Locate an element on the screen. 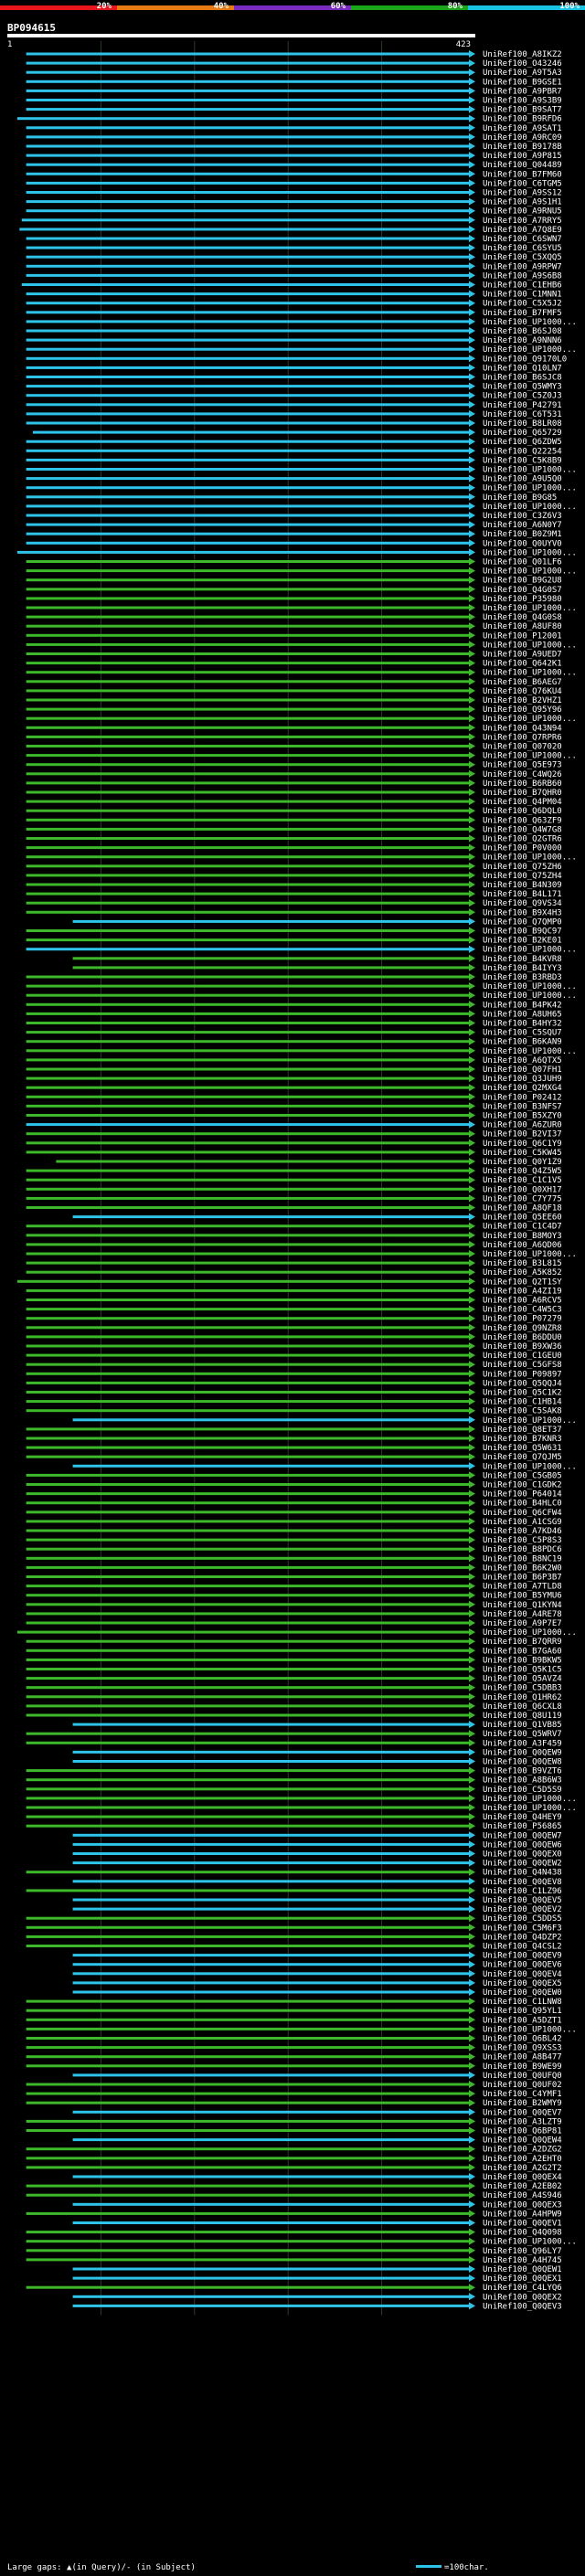  hit-label: UniRef100_B9178B is located at coordinates (522, 147).